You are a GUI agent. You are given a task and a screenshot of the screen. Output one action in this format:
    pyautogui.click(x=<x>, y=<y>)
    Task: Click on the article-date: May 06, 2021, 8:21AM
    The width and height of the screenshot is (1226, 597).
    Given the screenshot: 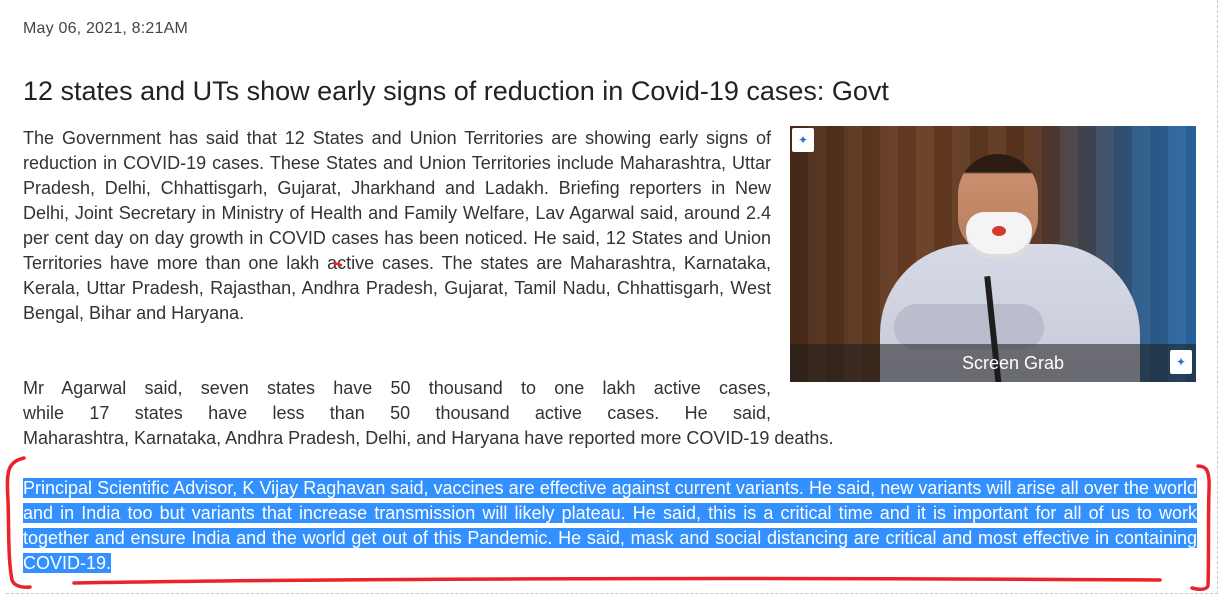 What is the action you would take?
    pyautogui.click(x=105, y=28)
    